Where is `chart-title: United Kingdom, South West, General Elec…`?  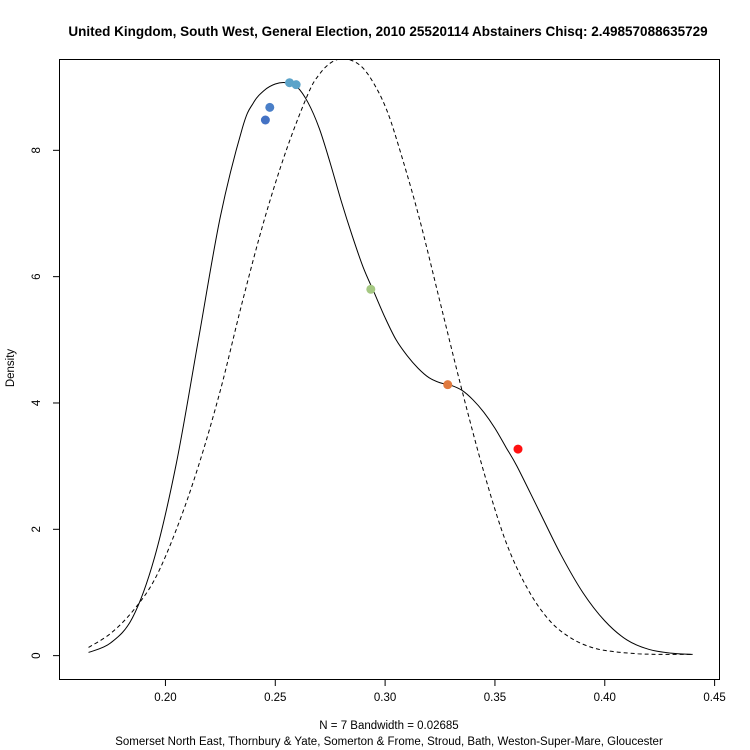 chart-title: United Kingdom, South West, General Elec… is located at coordinates (387, 31).